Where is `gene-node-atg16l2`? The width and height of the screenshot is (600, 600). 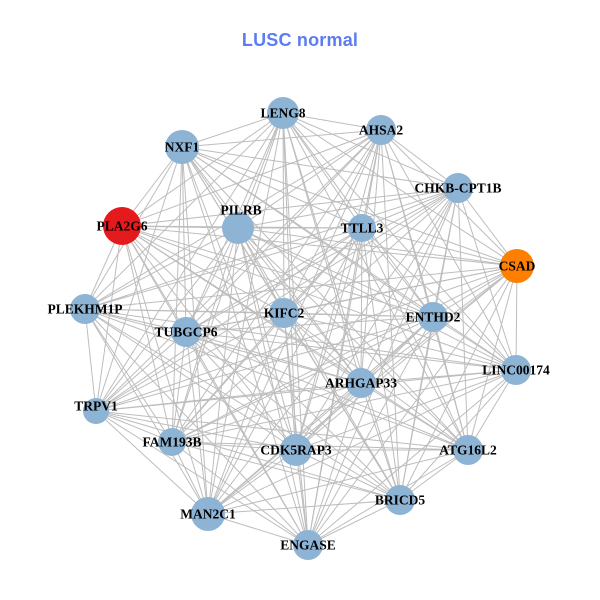
gene-node-atg16l2 is located at coordinates (468, 450).